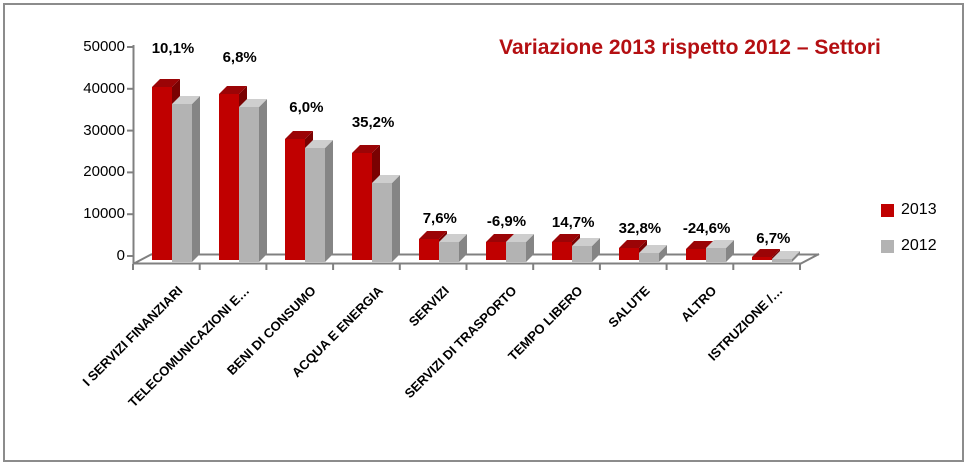  Describe the element at coordinates (573, 222) in the screenshot. I see `data-label: 14,7%` at that location.